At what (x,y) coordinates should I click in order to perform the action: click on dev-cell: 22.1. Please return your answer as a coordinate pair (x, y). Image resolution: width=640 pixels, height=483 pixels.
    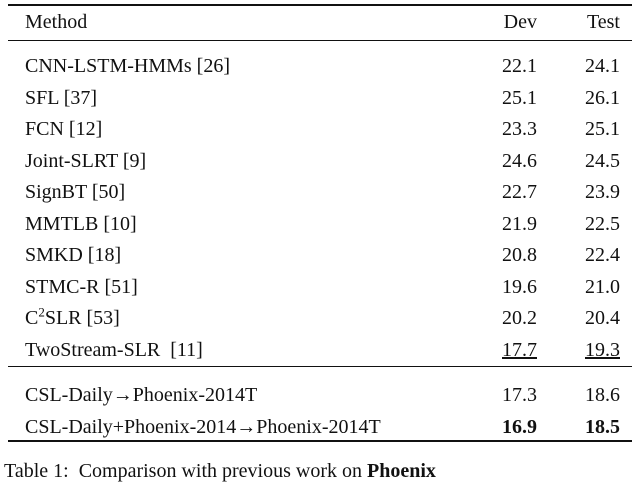
    Looking at the image, I should click on (519, 66).